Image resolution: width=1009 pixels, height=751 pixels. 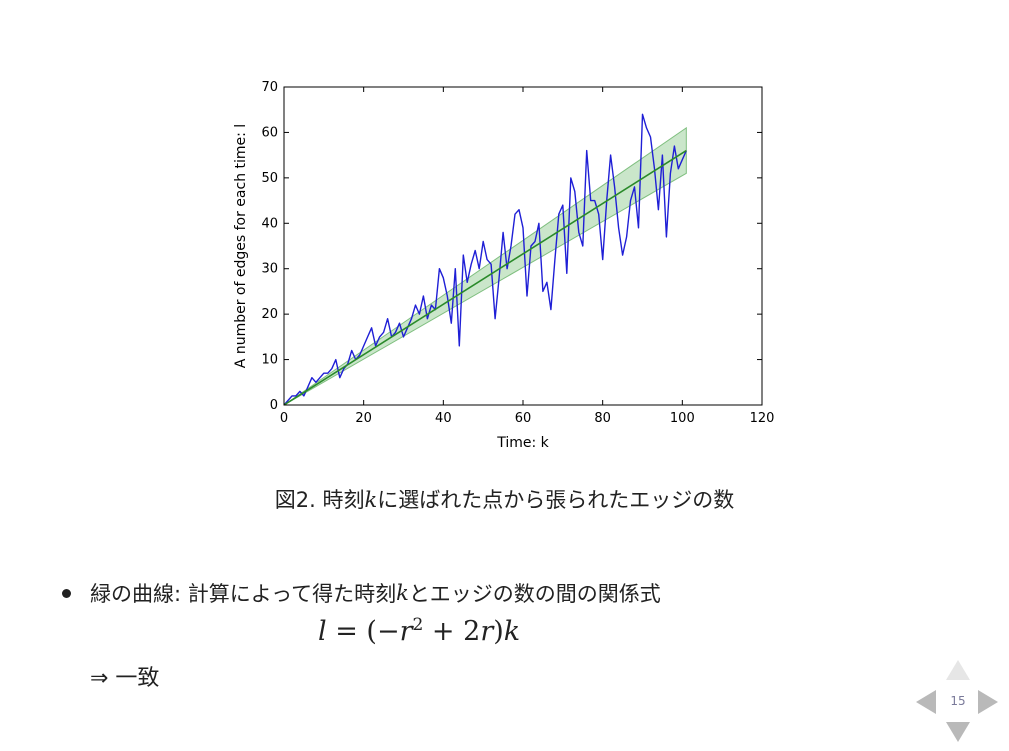 What do you see at coordinates (66, 593) in the screenshot?
I see `bullet-dot-icon` at bounding box center [66, 593].